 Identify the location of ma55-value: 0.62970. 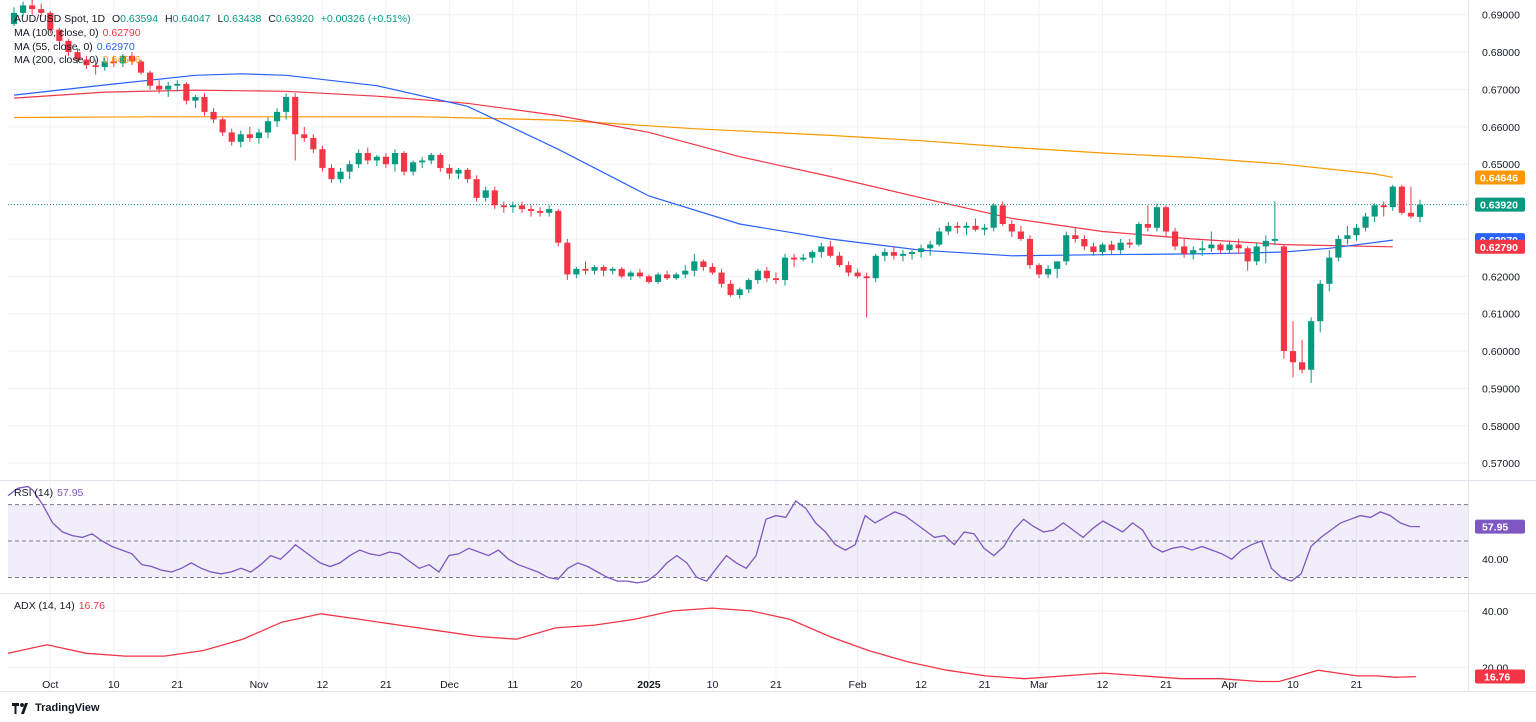
(115, 47).